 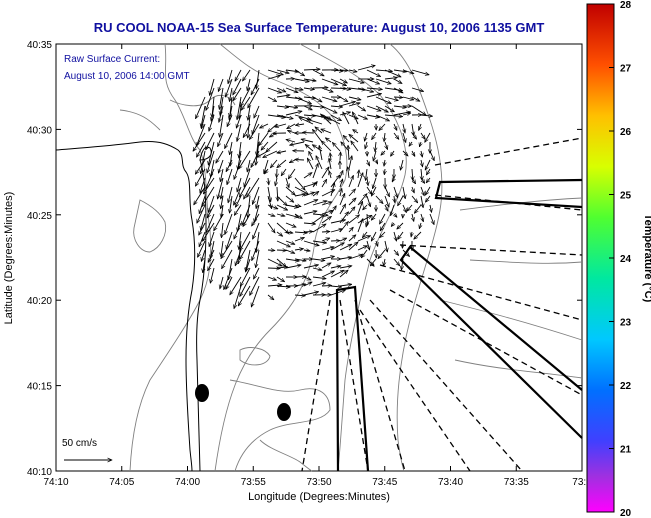 I want to click on y-tick-label: 40:30, so click(x=39, y=130).